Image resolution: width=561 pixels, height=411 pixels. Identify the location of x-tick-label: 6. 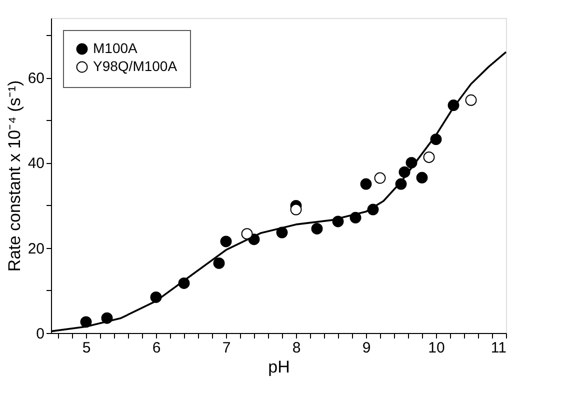
(156, 348).